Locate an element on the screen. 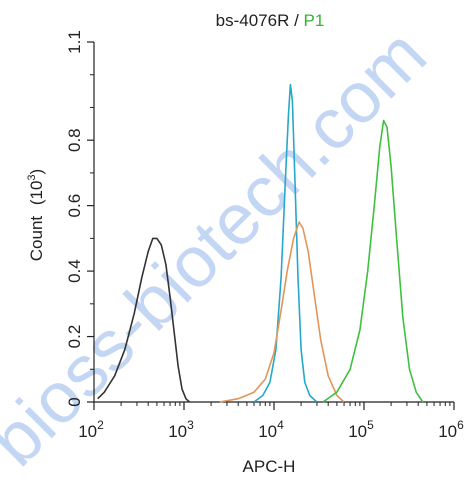  y-tick-label: 0.6 is located at coordinates (74, 206).